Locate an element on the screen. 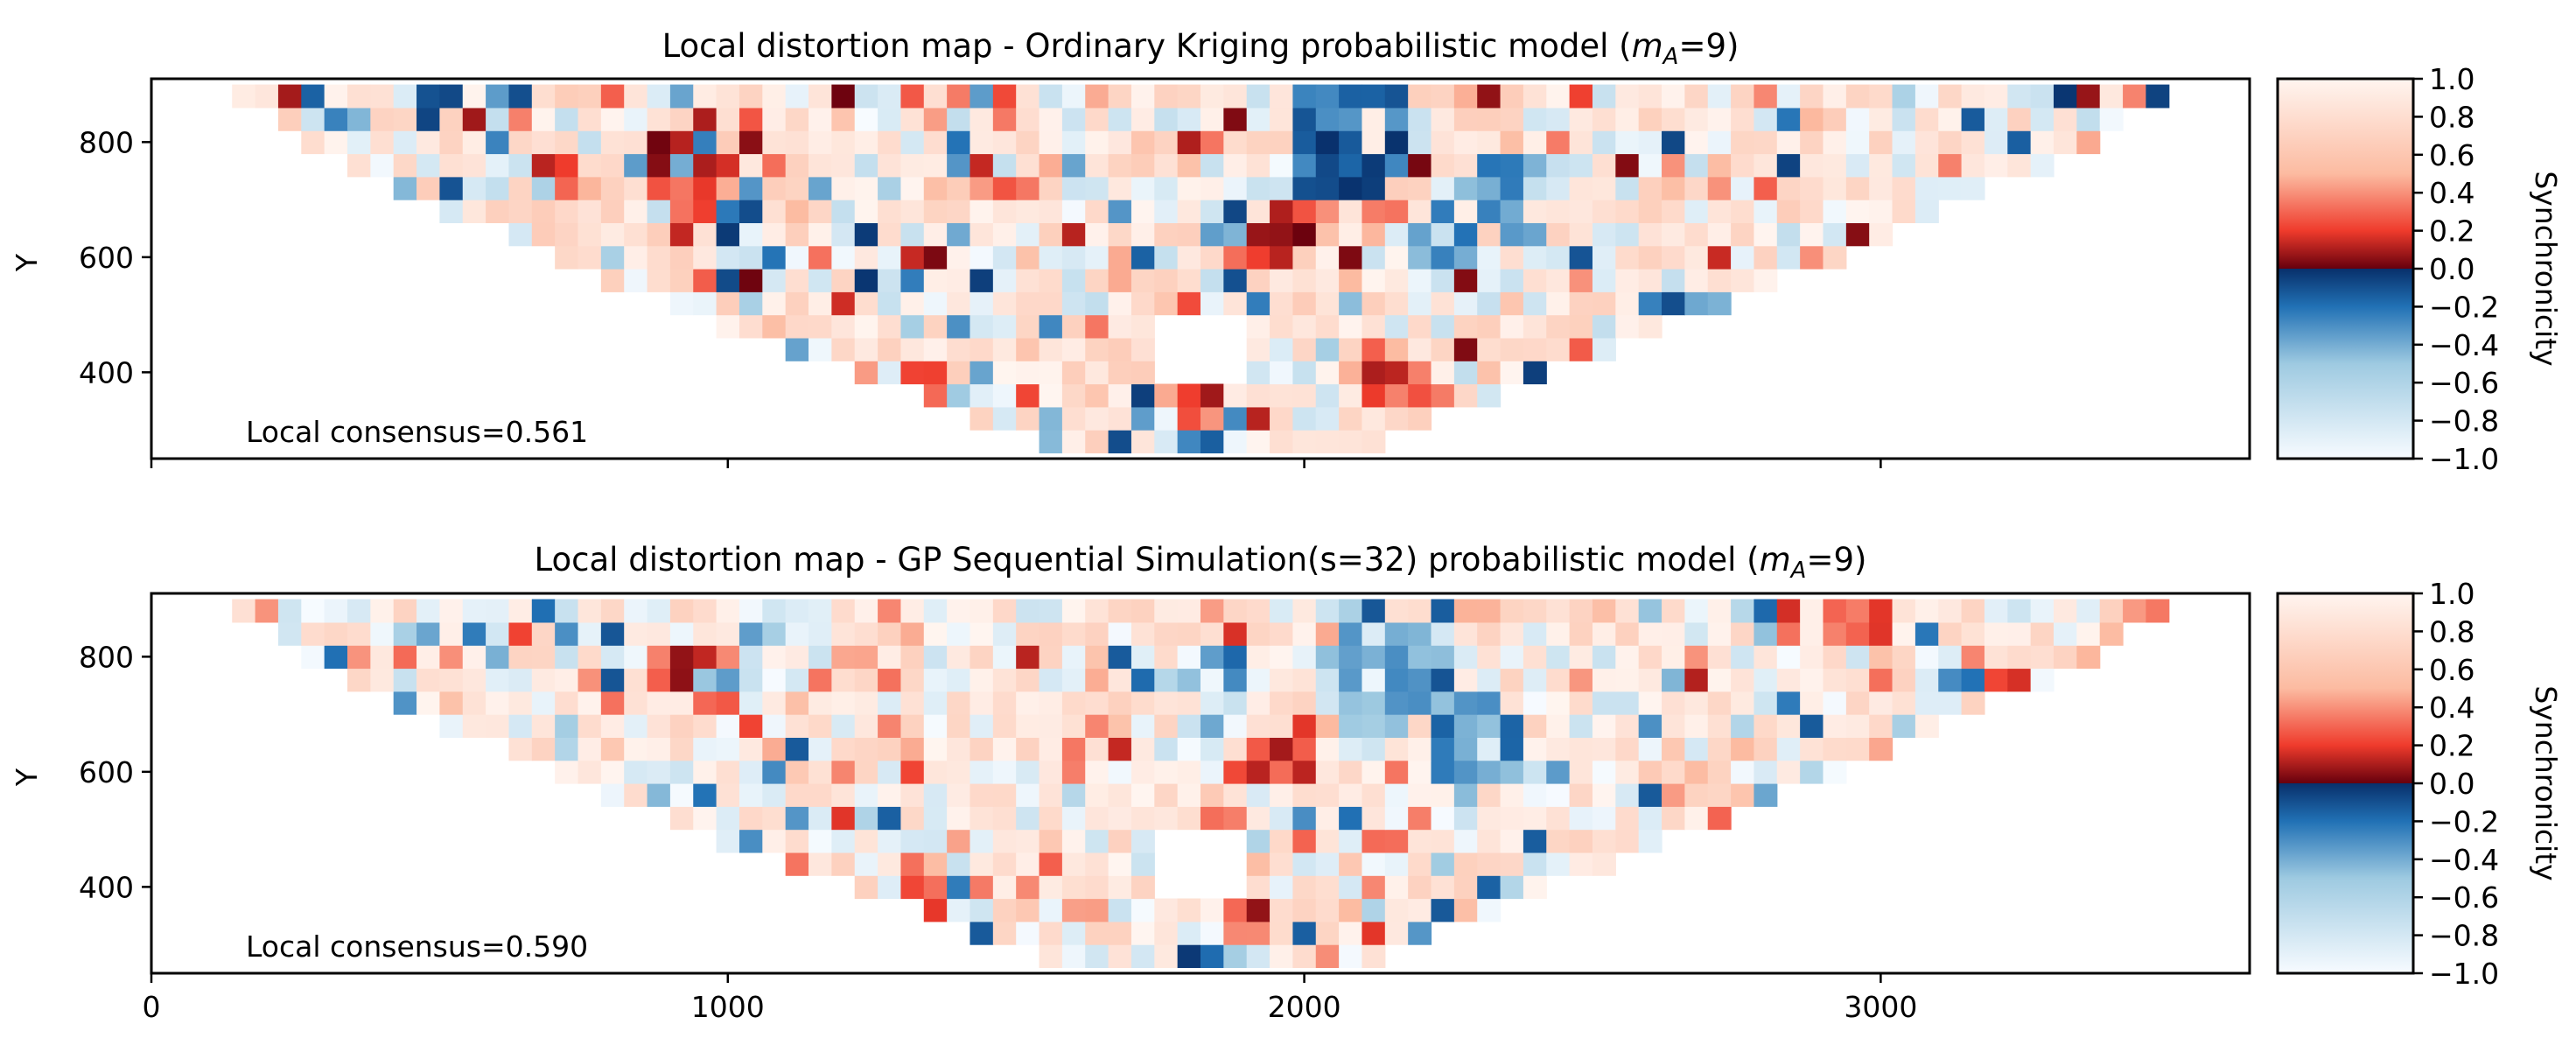  colorbar-tick-label: 0.6 is located at coordinates (2451, 670).